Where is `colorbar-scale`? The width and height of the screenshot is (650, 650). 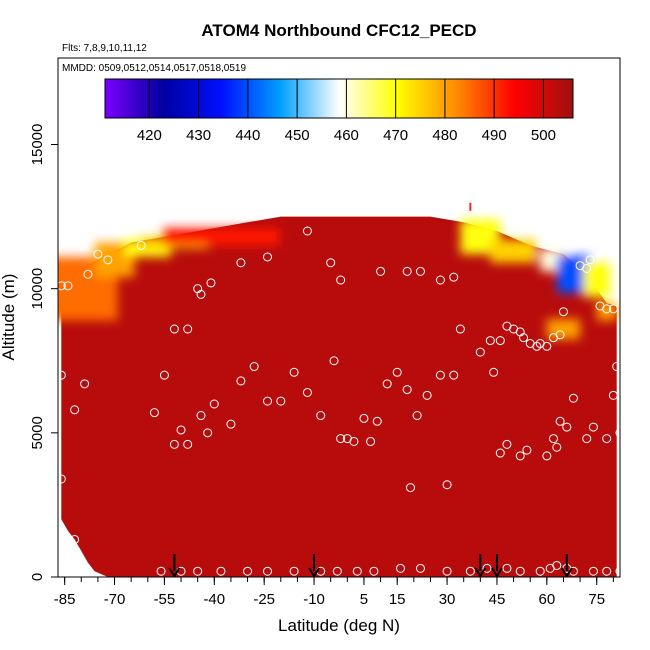 colorbar-scale is located at coordinates (339, 98).